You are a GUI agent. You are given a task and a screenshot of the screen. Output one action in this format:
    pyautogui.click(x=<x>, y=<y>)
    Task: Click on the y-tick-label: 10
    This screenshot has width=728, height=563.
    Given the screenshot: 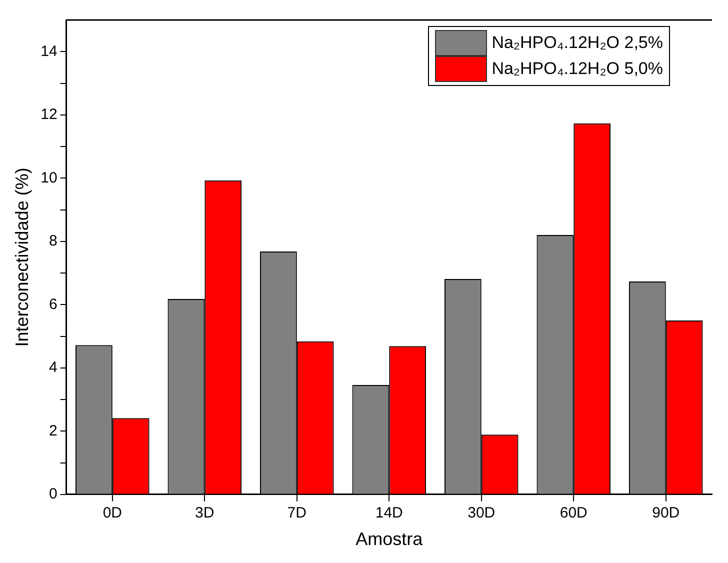 What is the action you would take?
    pyautogui.click(x=49, y=177)
    